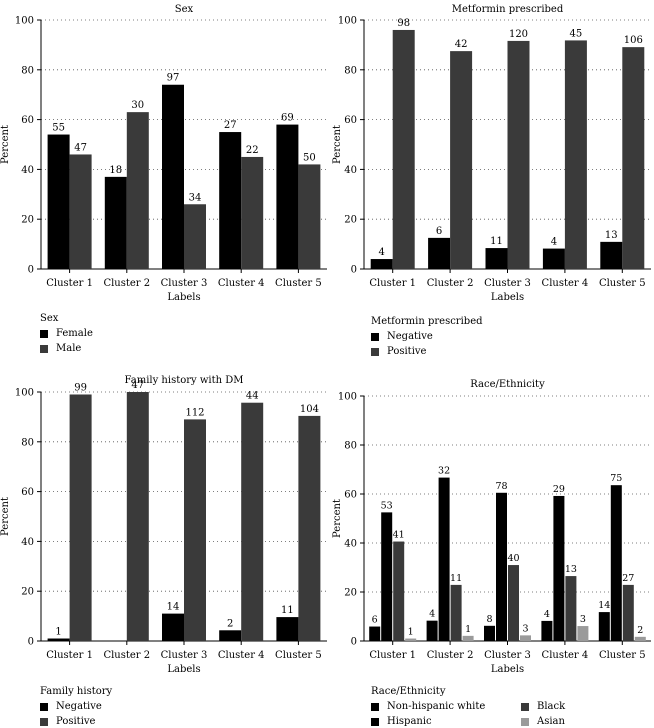  I want to click on legend-item-non-hispanic-white: Non-hispanic white, so click(446, 706).